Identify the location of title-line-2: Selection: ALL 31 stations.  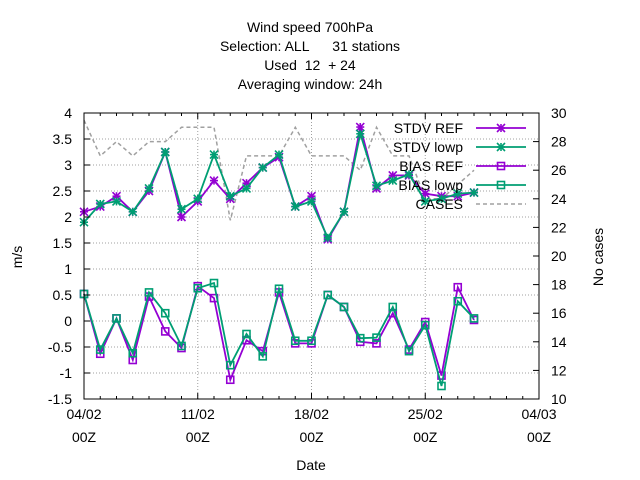
(310, 46).